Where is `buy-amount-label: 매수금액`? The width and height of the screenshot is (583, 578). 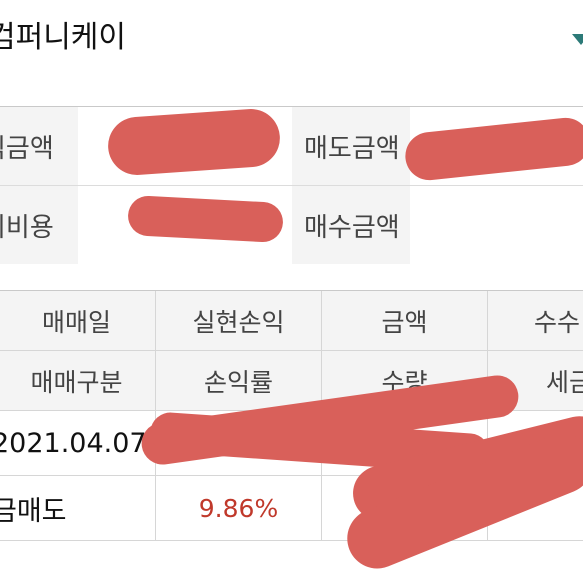 buy-amount-label: 매수금액 is located at coordinates (351, 225).